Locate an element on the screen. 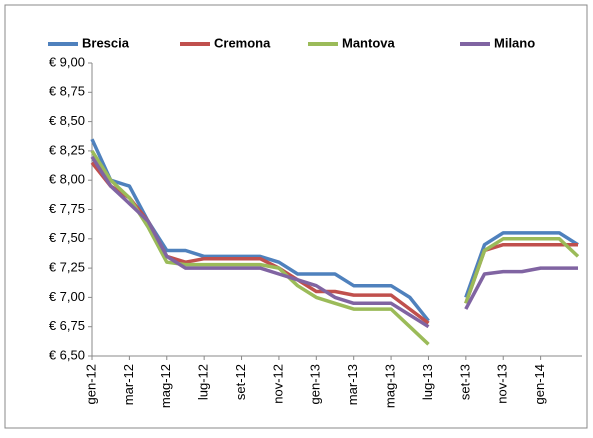 This screenshot has height=438, width=593. y-tick-label: € 7,25 is located at coordinates (67, 267).